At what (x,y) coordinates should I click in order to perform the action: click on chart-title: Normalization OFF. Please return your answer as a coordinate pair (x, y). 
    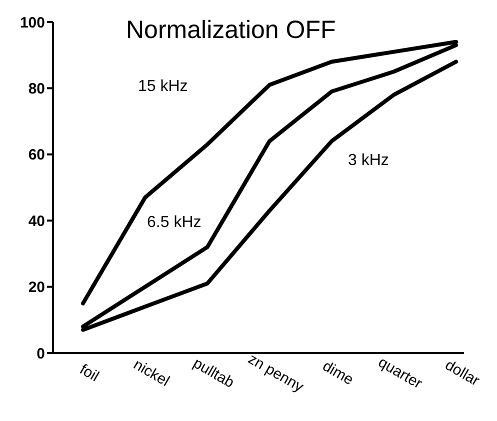
    Looking at the image, I should click on (231, 30).